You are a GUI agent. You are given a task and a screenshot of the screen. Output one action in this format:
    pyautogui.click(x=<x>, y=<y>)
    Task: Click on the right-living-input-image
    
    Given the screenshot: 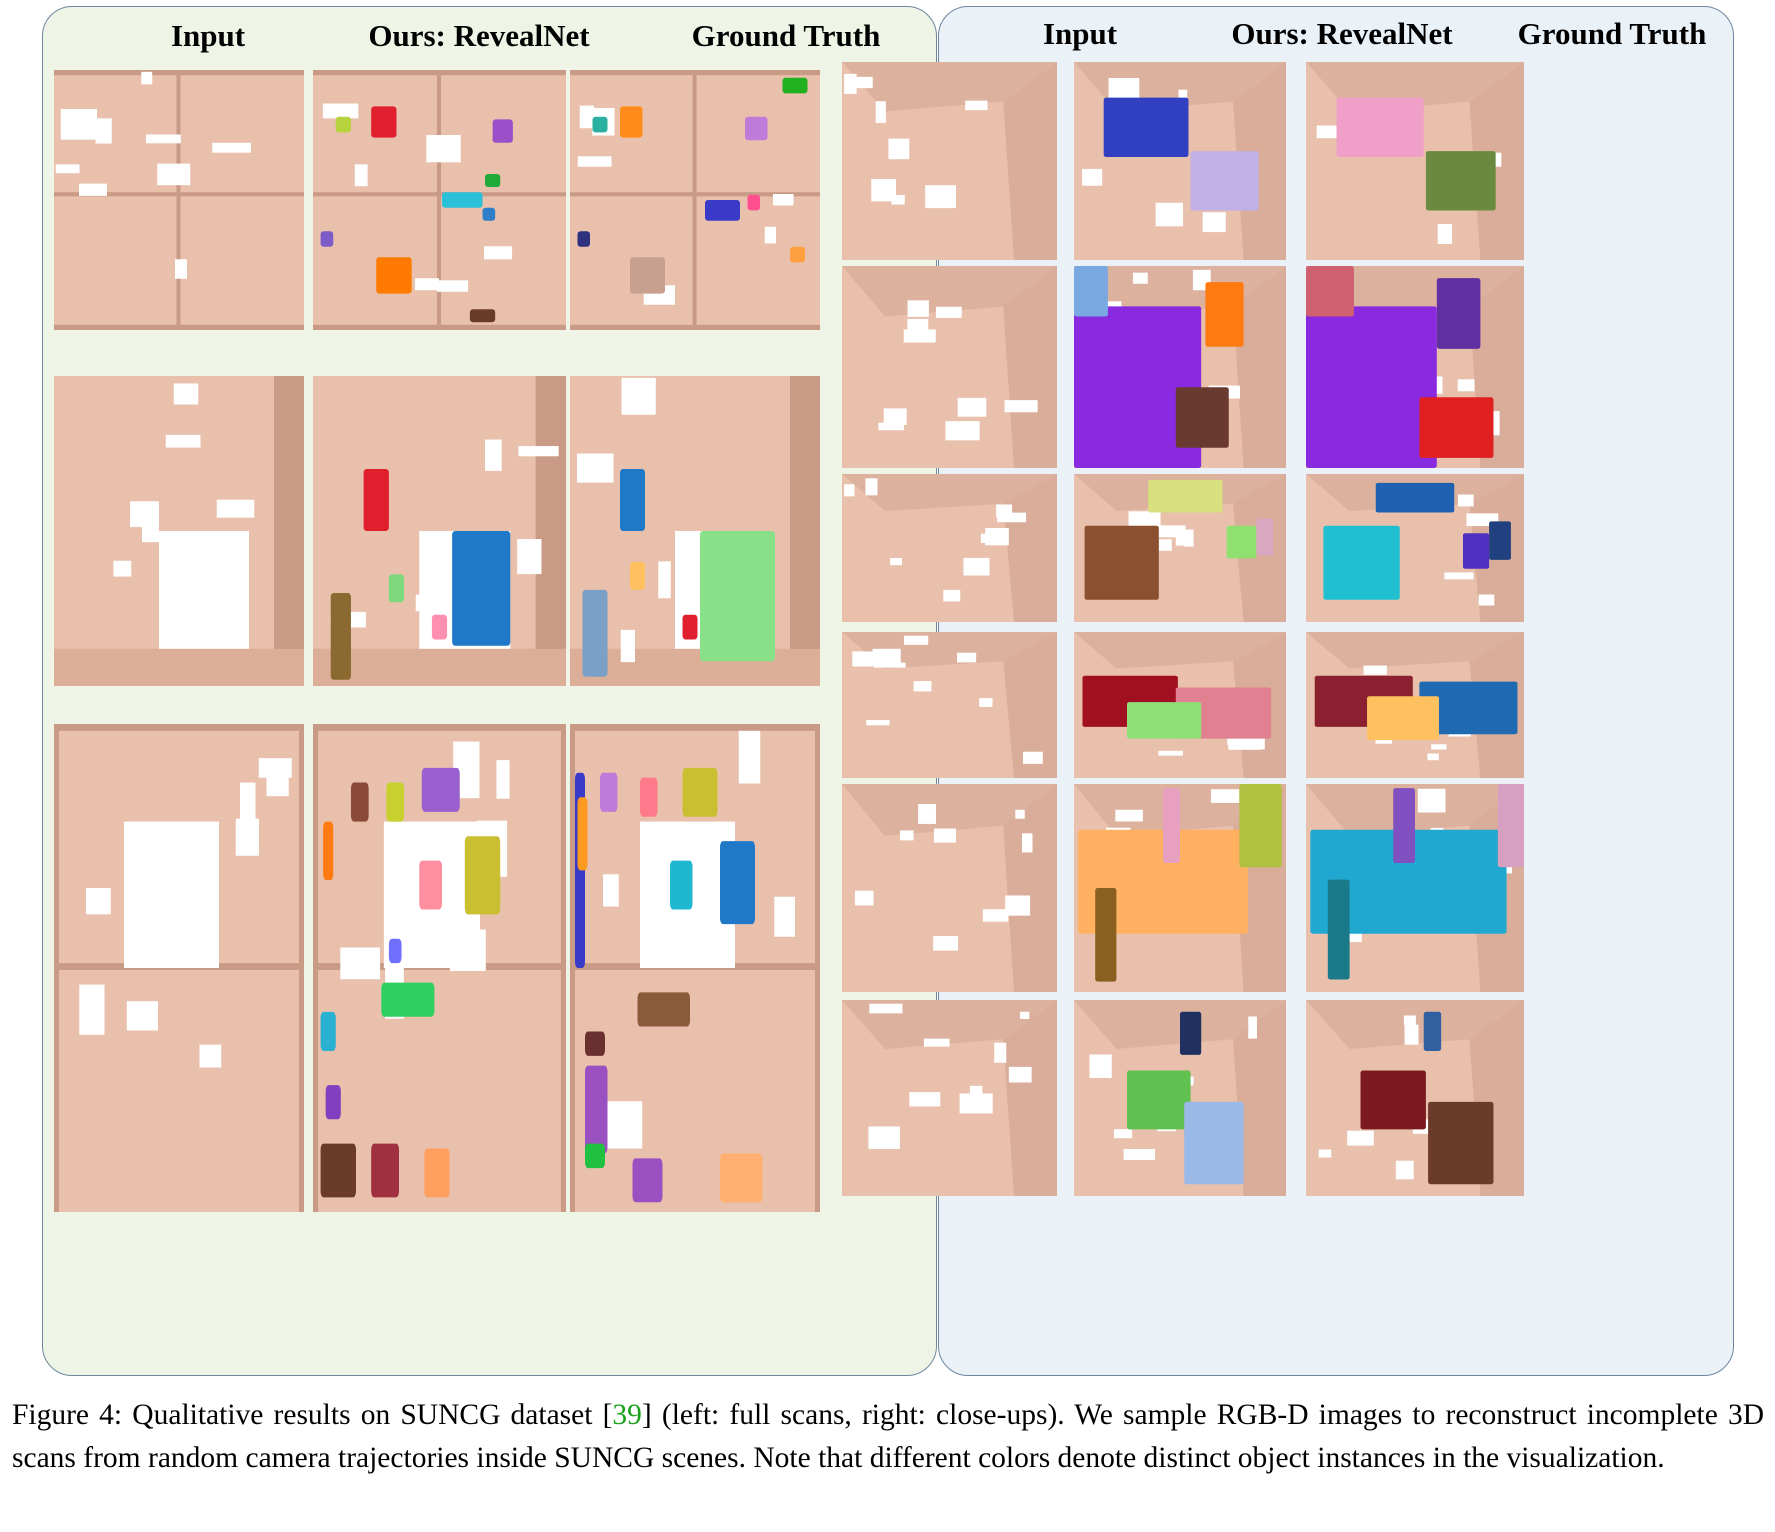 What is the action you would take?
    pyautogui.click(x=949, y=705)
    